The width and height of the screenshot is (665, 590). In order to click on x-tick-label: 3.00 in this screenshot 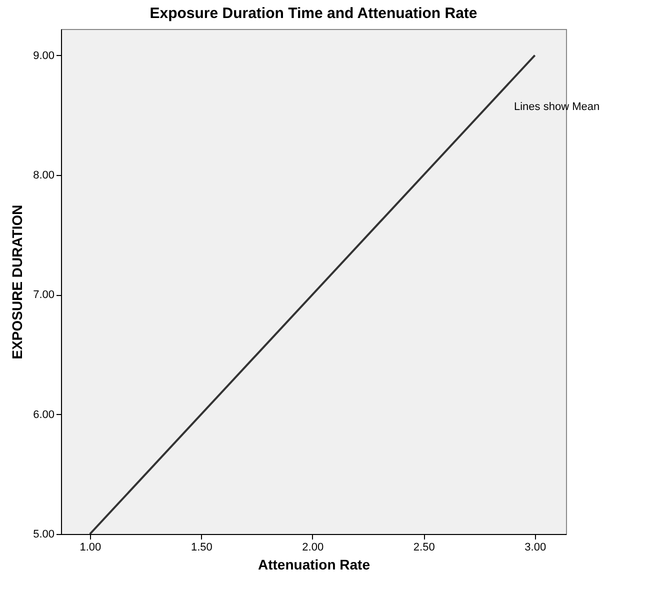, I will do `click(535, 548)`.